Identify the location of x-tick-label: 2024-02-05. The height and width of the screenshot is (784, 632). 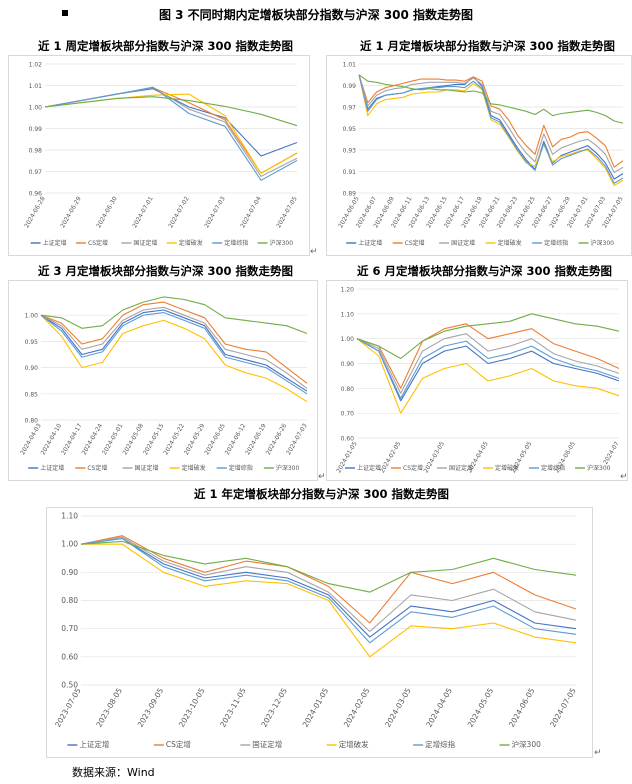
(357, 707).